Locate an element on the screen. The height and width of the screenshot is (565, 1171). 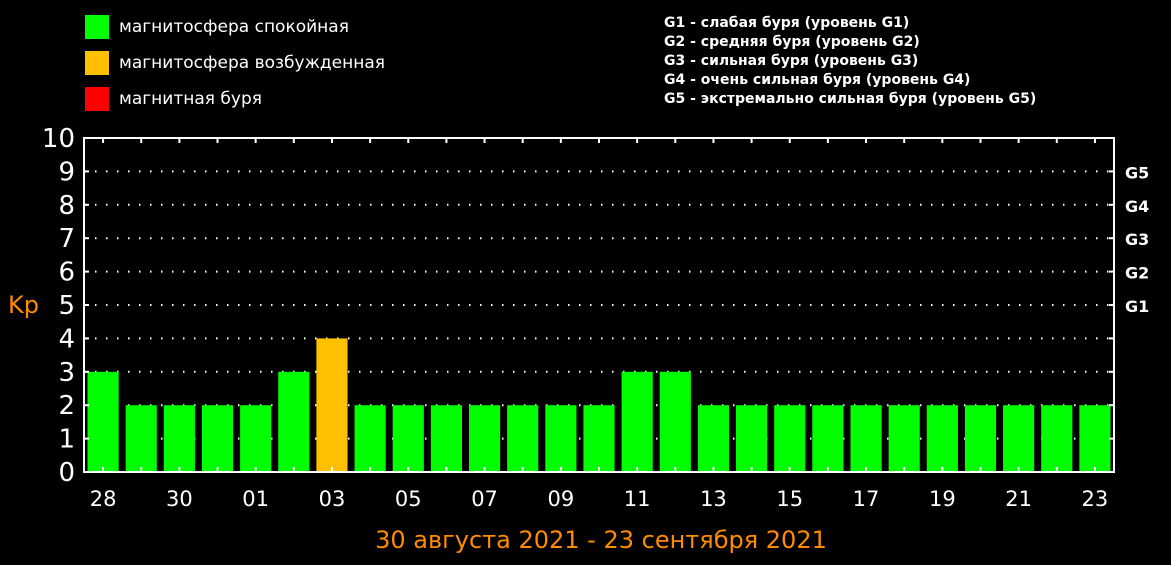
legend-label-active: магнитосфера возбужденная is located at coordinates (252, 63).